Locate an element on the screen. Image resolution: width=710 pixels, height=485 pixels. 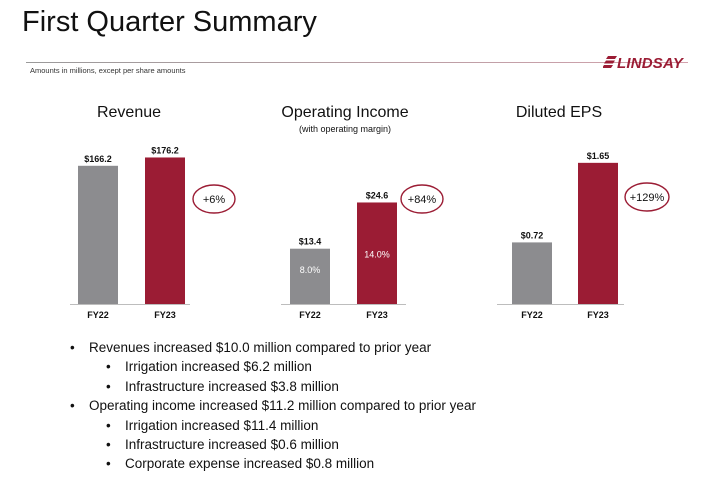
operating-income-chart: $13.4 8.0% FY22 $24.6 14.0% FY23 +84% is located at coordinates (362, 252).